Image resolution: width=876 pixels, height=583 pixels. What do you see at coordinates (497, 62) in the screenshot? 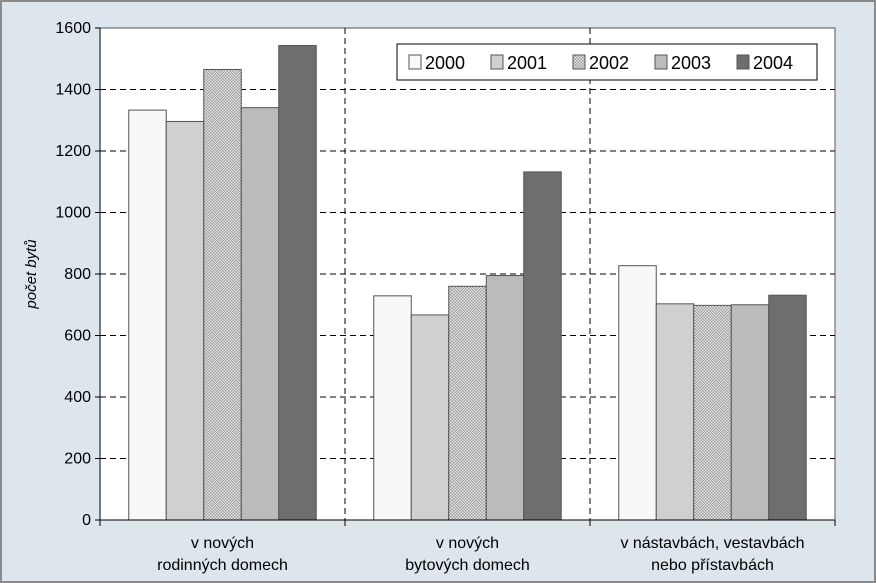
I see `legend-swatch-2001` at bounding box center [497, 62].